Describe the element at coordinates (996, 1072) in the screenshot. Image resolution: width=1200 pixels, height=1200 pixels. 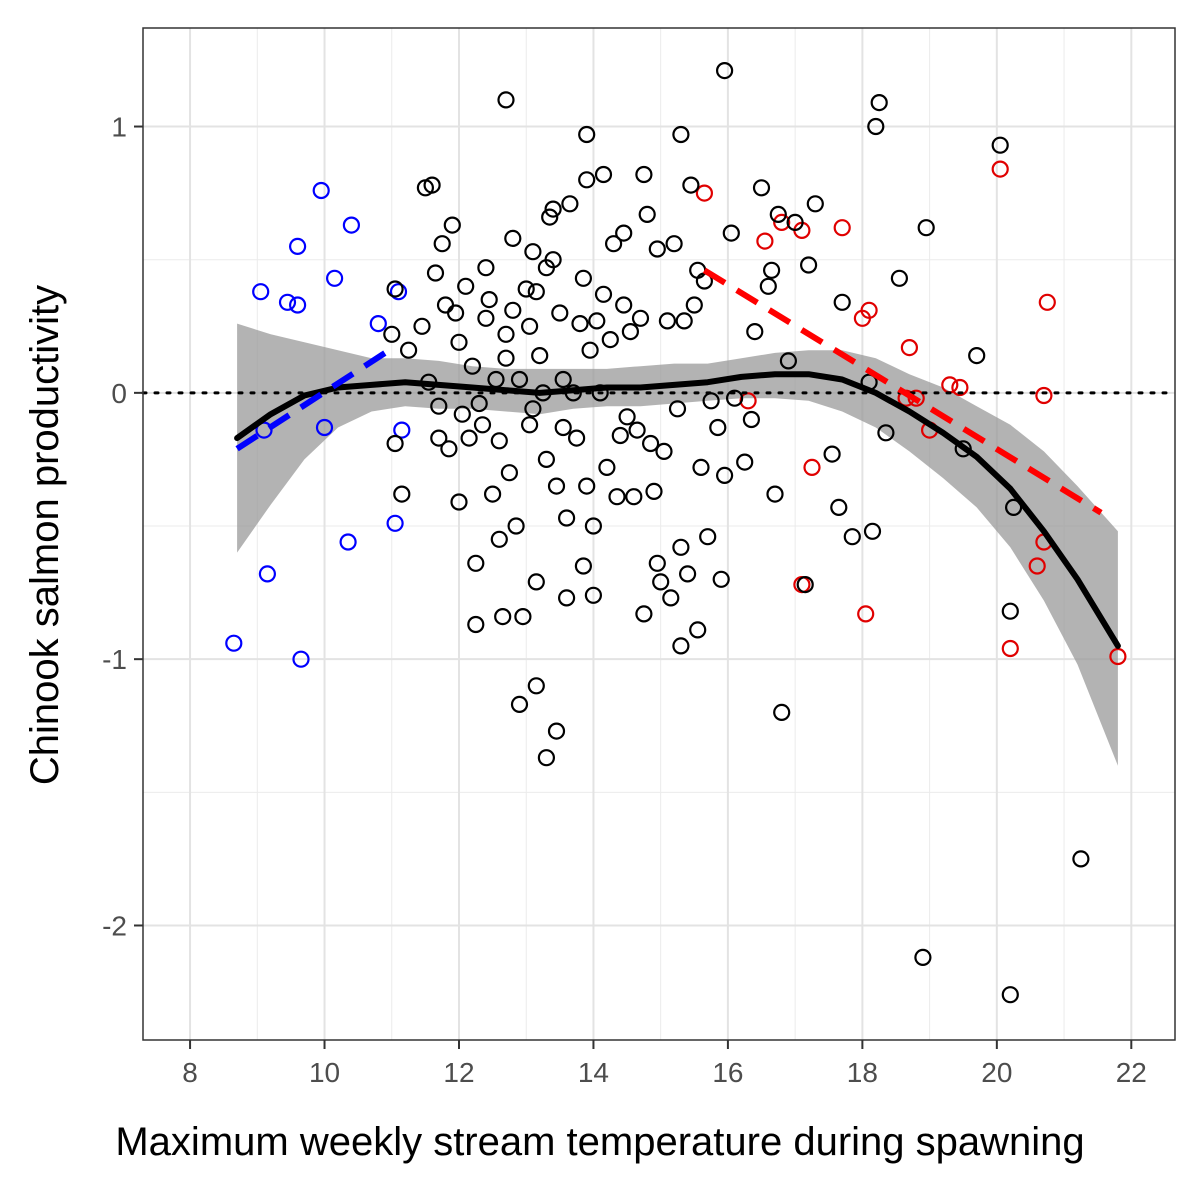
I see `x-tick-label: 20` at that location.